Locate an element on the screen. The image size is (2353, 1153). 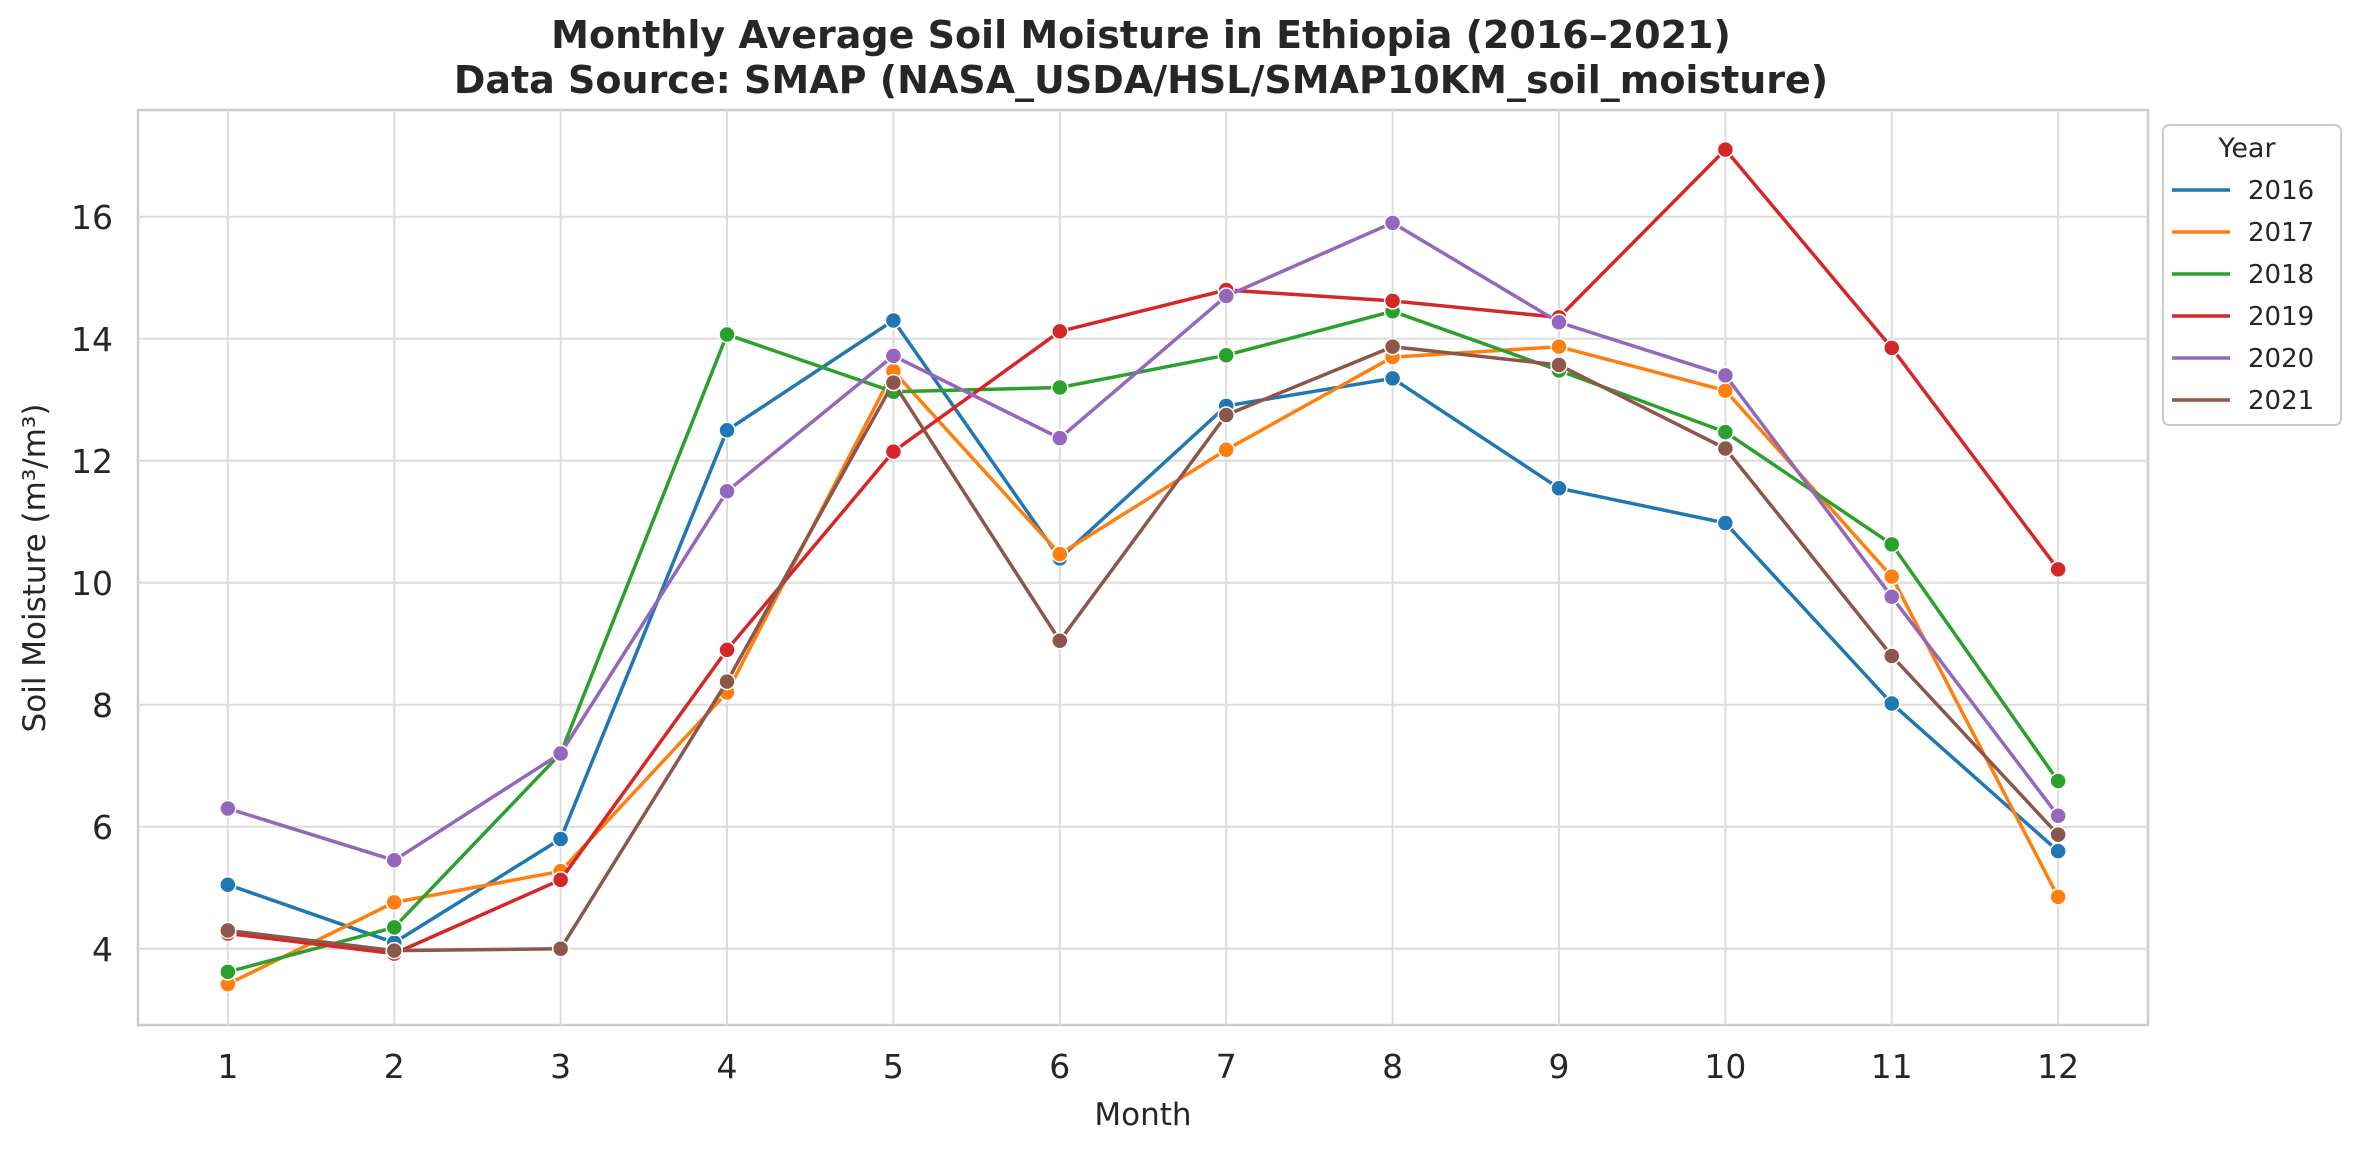
legend-item-2020: 2020 is located at coordinates (2243, 359).